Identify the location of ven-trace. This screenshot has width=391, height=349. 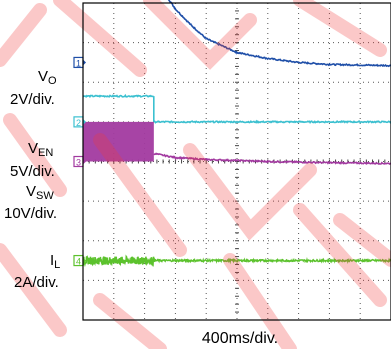
(236, 108).